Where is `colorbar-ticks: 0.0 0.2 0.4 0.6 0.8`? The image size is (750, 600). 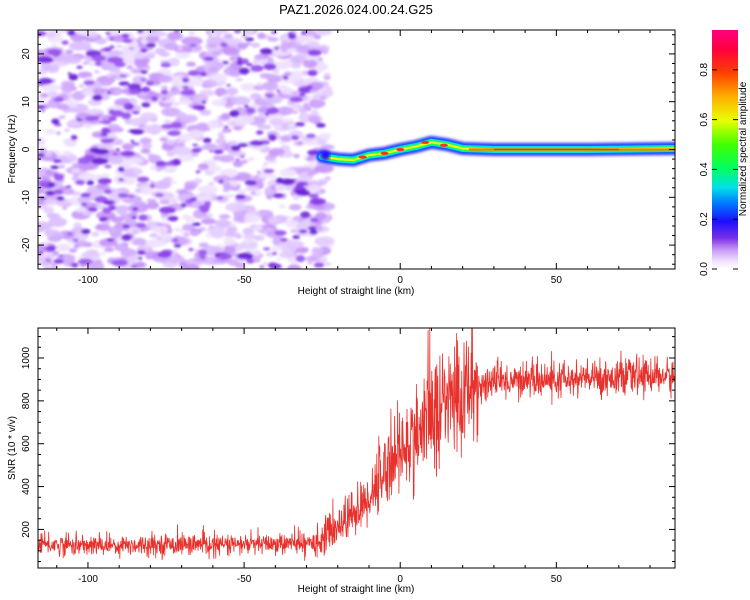 colorbar-ticks: 0.0 0.2 0.4 0.6 0.8 is located at coordinates (718, 169).